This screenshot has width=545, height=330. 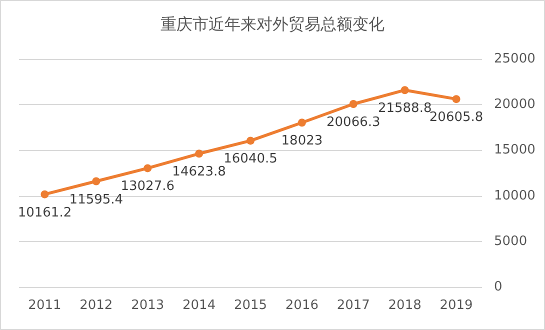 What do you see at coordinates (199, 172) in the screenshot?
I see `data-label: 14623.8` at bounding box center [199, 172].